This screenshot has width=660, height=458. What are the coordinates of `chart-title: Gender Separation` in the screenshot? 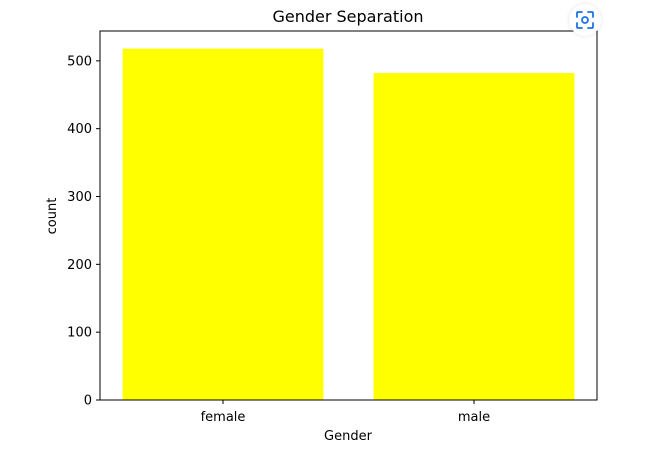 It's located at (347, 16).